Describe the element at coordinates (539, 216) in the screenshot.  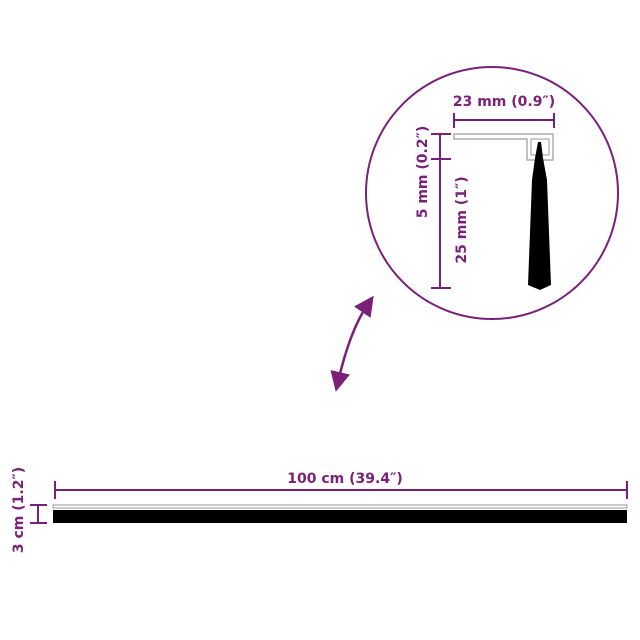
I see `detail-brush` at that location.